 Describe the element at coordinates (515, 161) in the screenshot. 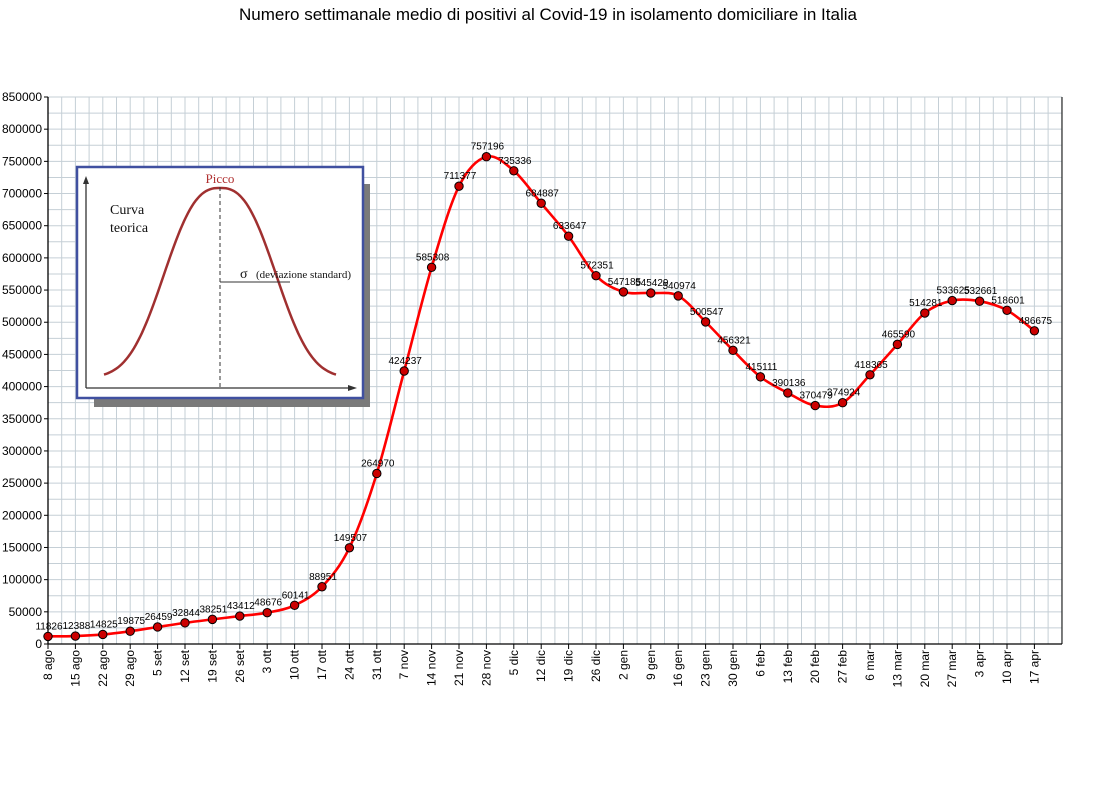

I see `data-label: 735336` at that location.